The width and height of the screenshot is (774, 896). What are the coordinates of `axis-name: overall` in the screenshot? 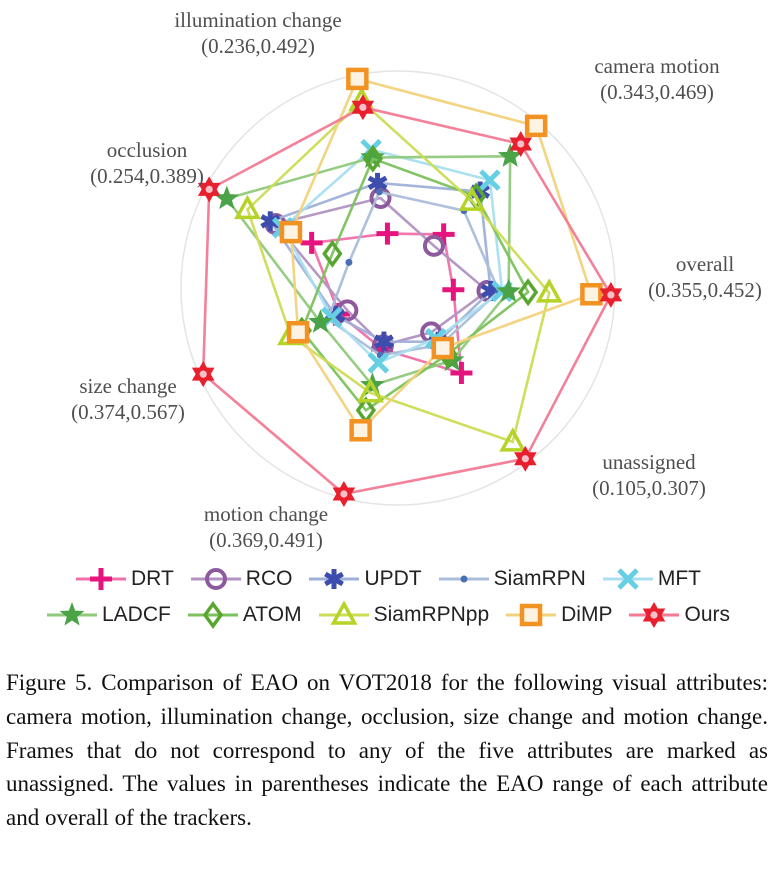 It's located at (705, 264).